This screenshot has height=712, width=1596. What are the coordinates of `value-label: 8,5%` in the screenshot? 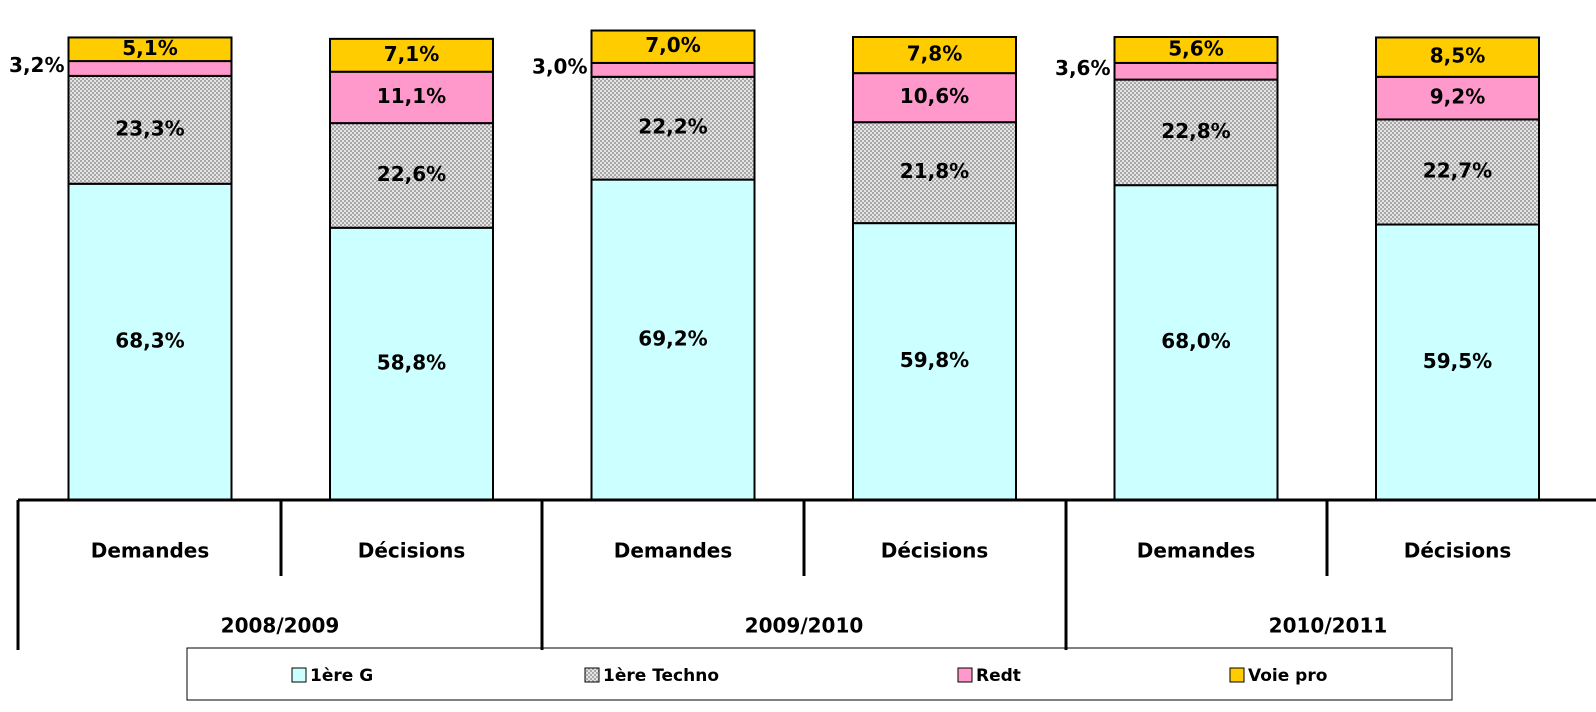 It's located at (1457, 56).